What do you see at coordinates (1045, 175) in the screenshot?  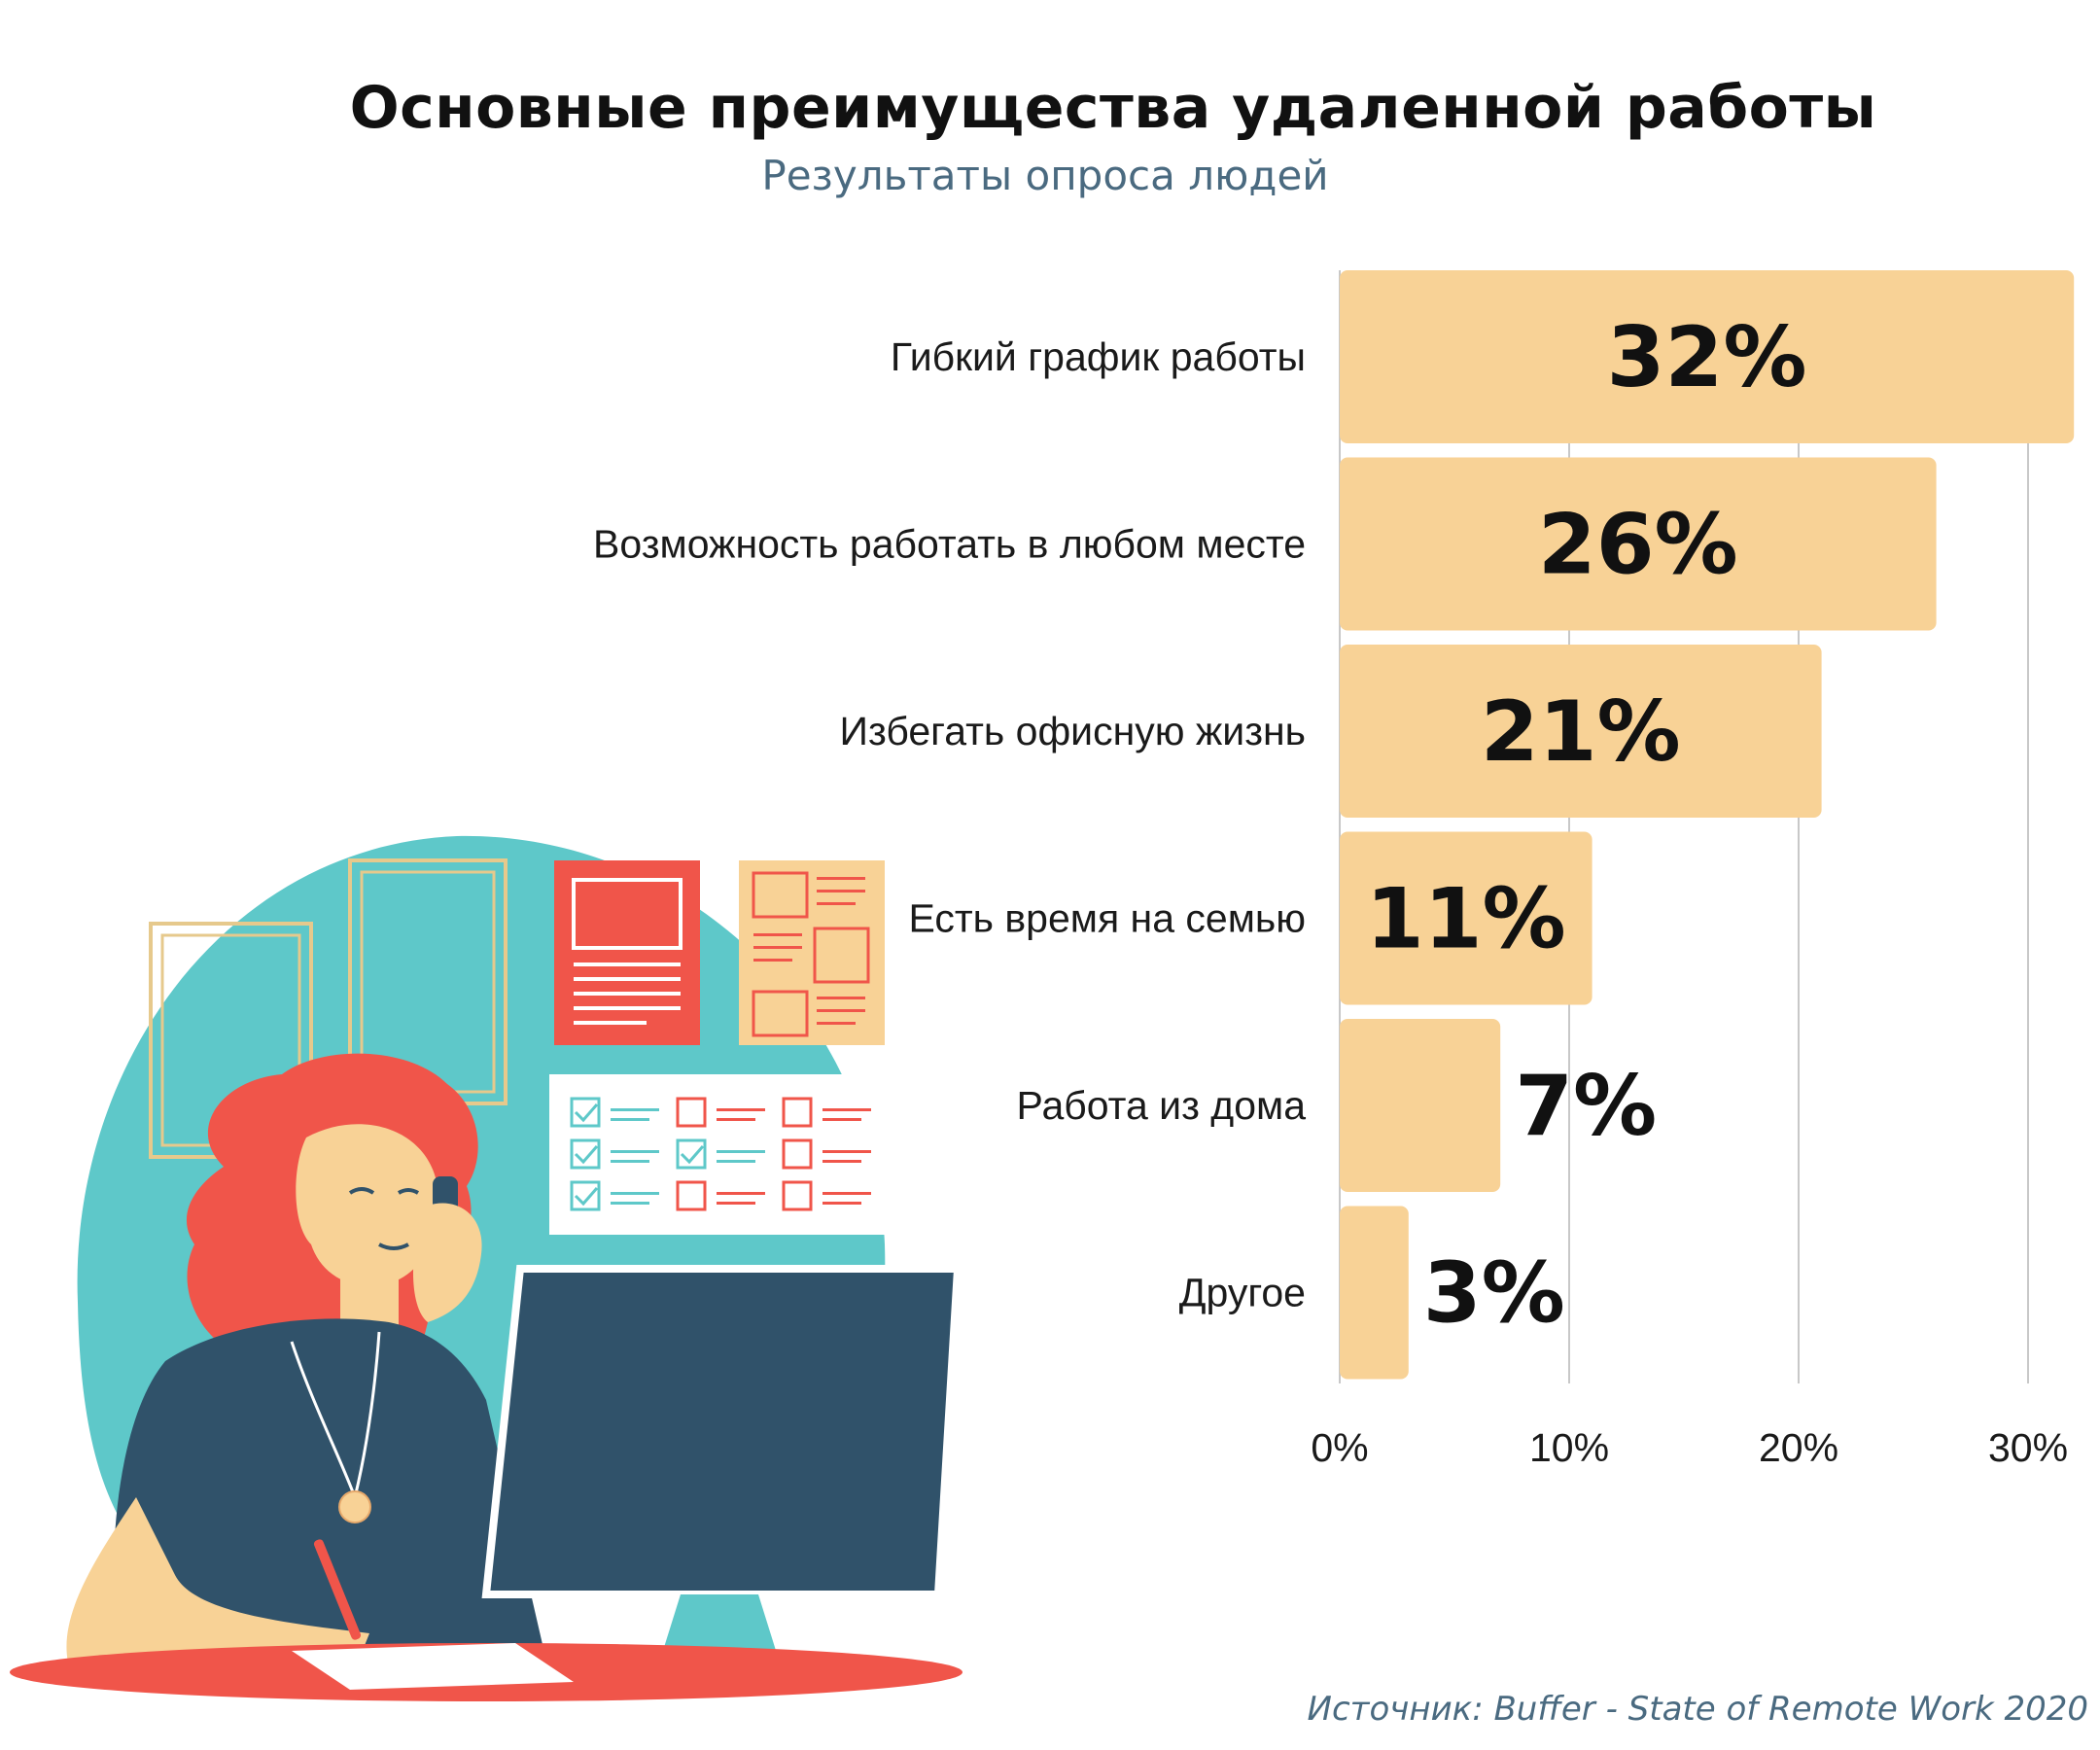 I see `chart-subtitle: Результаты опроса людей` at bounding box center [1045, 175].